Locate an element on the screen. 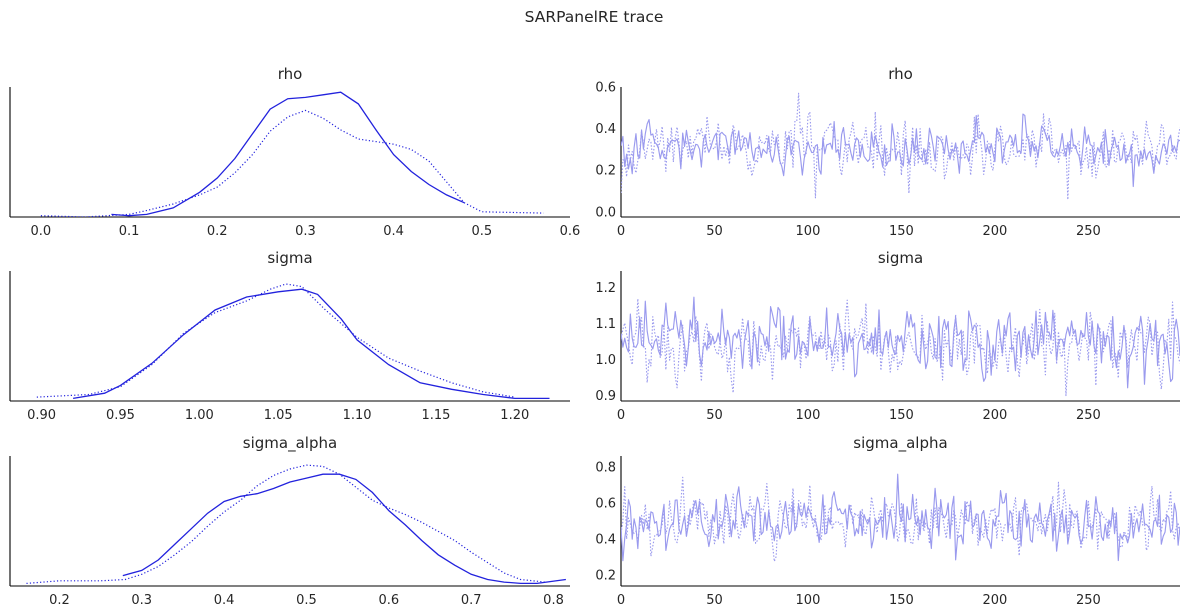 This screenshot has width=1189, height=616. y-tick-label: 1.0 is located at coordinates (605, 360).